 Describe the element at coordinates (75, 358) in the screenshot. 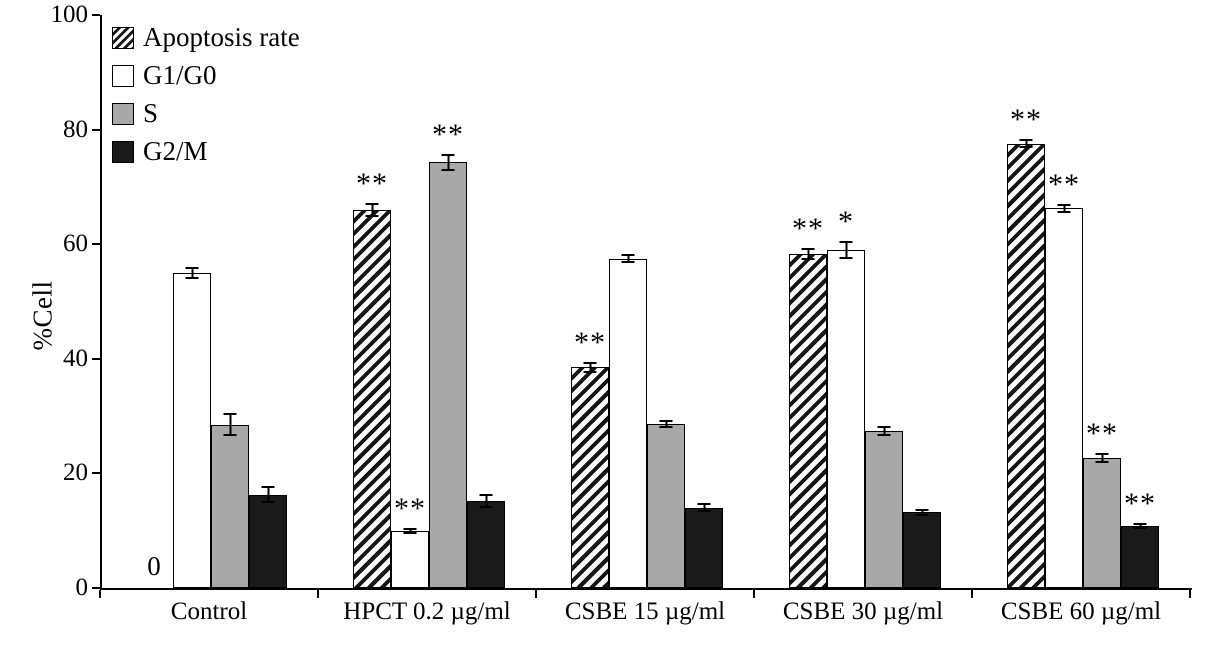

I see `y-tick-label: 40` at that location.